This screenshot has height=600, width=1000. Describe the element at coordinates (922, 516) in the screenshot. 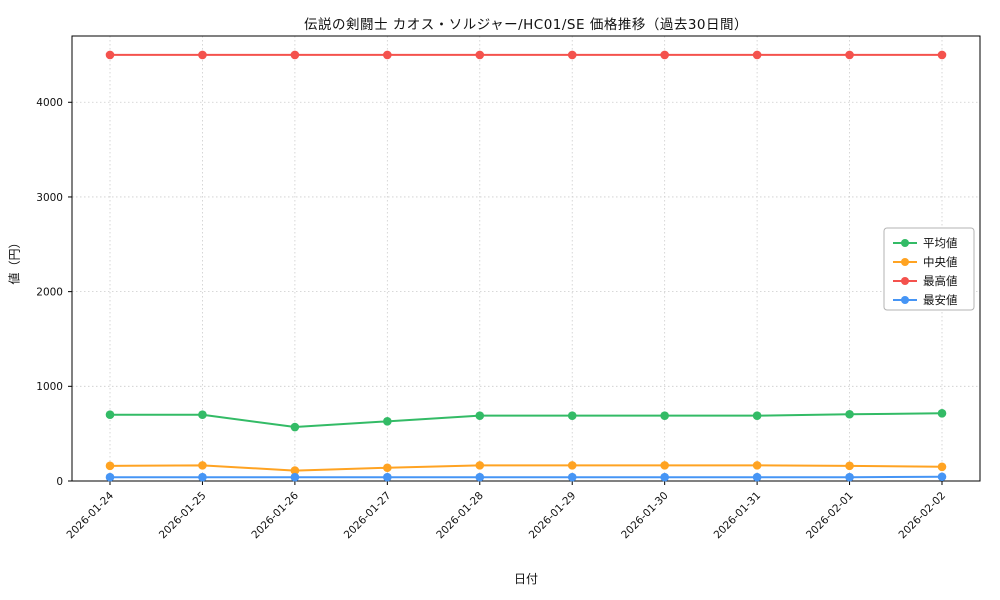

I see `x-tick-label: 2026-02-02` at that location.